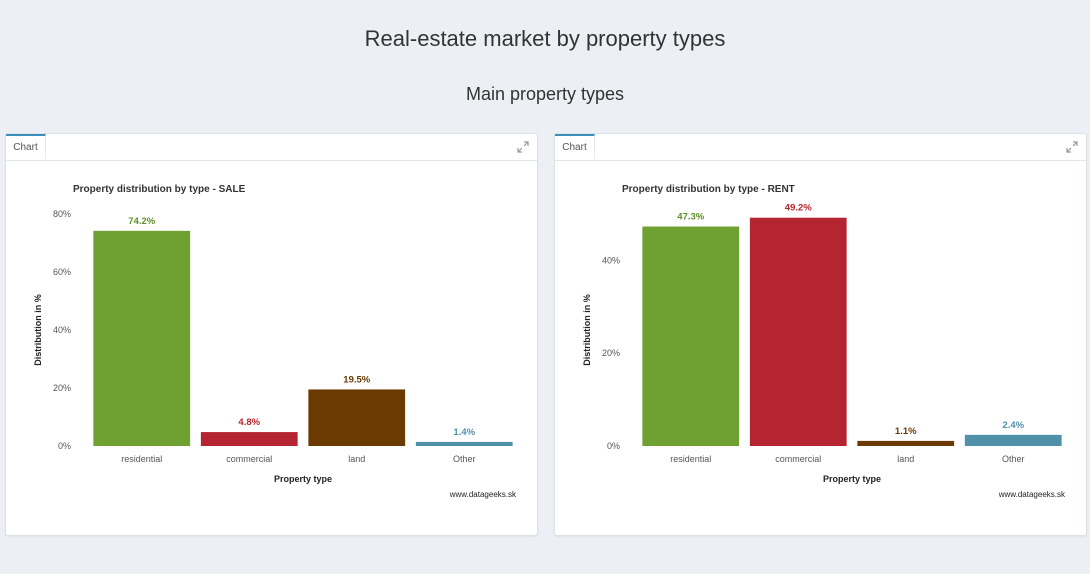 This screenshot has height=574, width=1090. Describe the element at coordinates (690, 217) in the screenshot. I see `data-label: 47.3%` at that location.